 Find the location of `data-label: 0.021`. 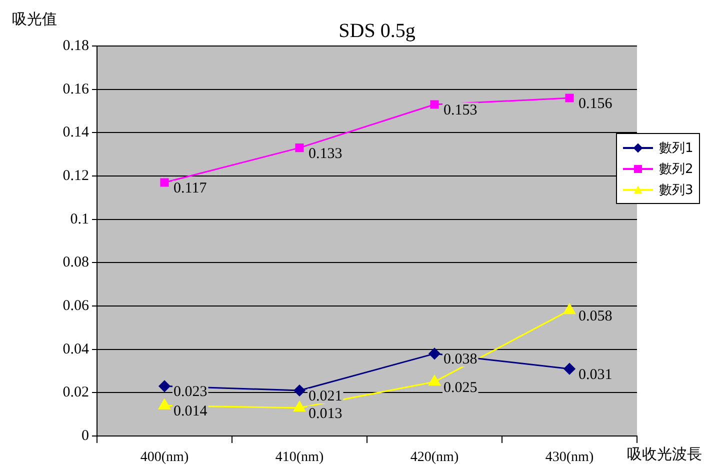

data-label: 0.021 is located at coordinates (325, 396).